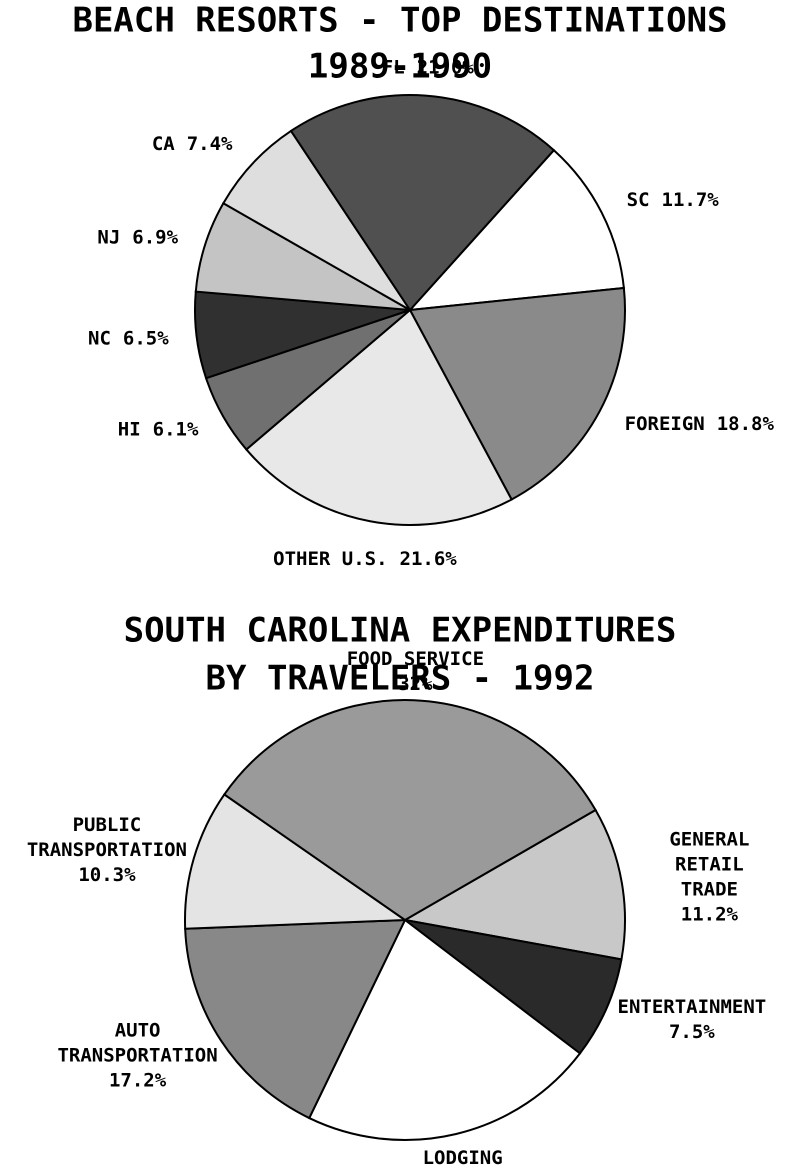 This screenshot has height=1173, width=791. What do you see at coordinates (176, 429) in the screenshot?
I see `value-label: 6.1%` at bounding box center [176, 429].